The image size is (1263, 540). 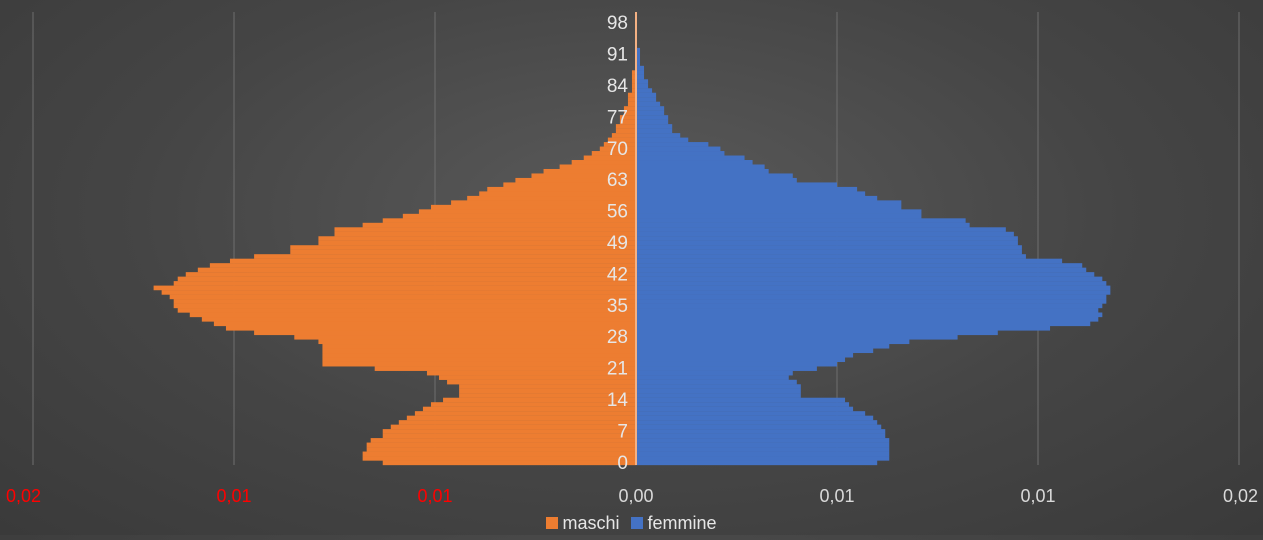 What do you see at coordinates (618, 86) in the screenshot?
I see `y-tick-label-84: 84` at bounding box center [618, 86].